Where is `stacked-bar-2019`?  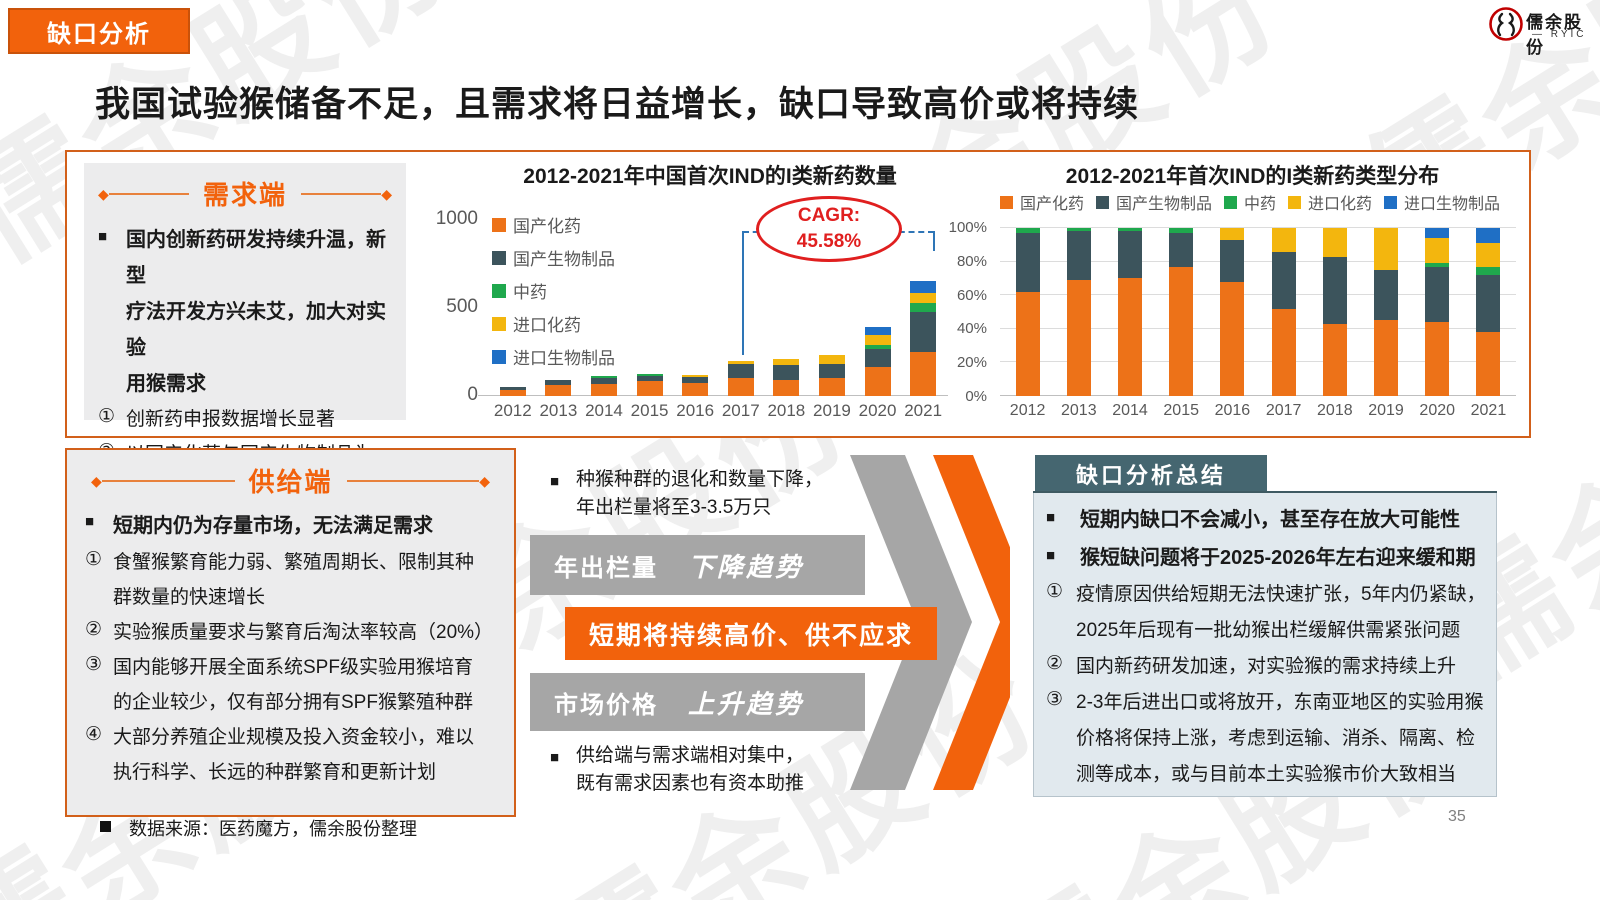 stacked-bar-2019 is located at coordinates (831, 375).